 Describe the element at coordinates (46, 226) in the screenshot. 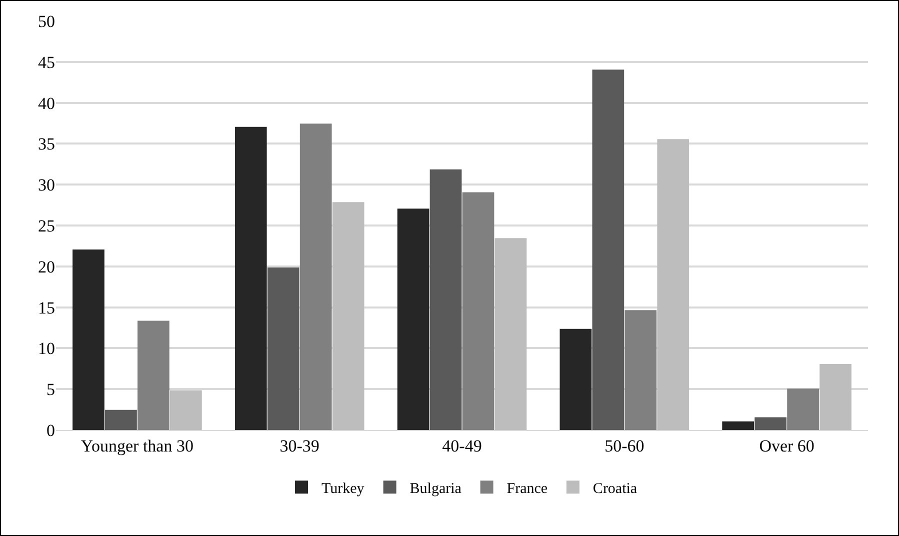

I see `y-tick-label: 25` at that location.